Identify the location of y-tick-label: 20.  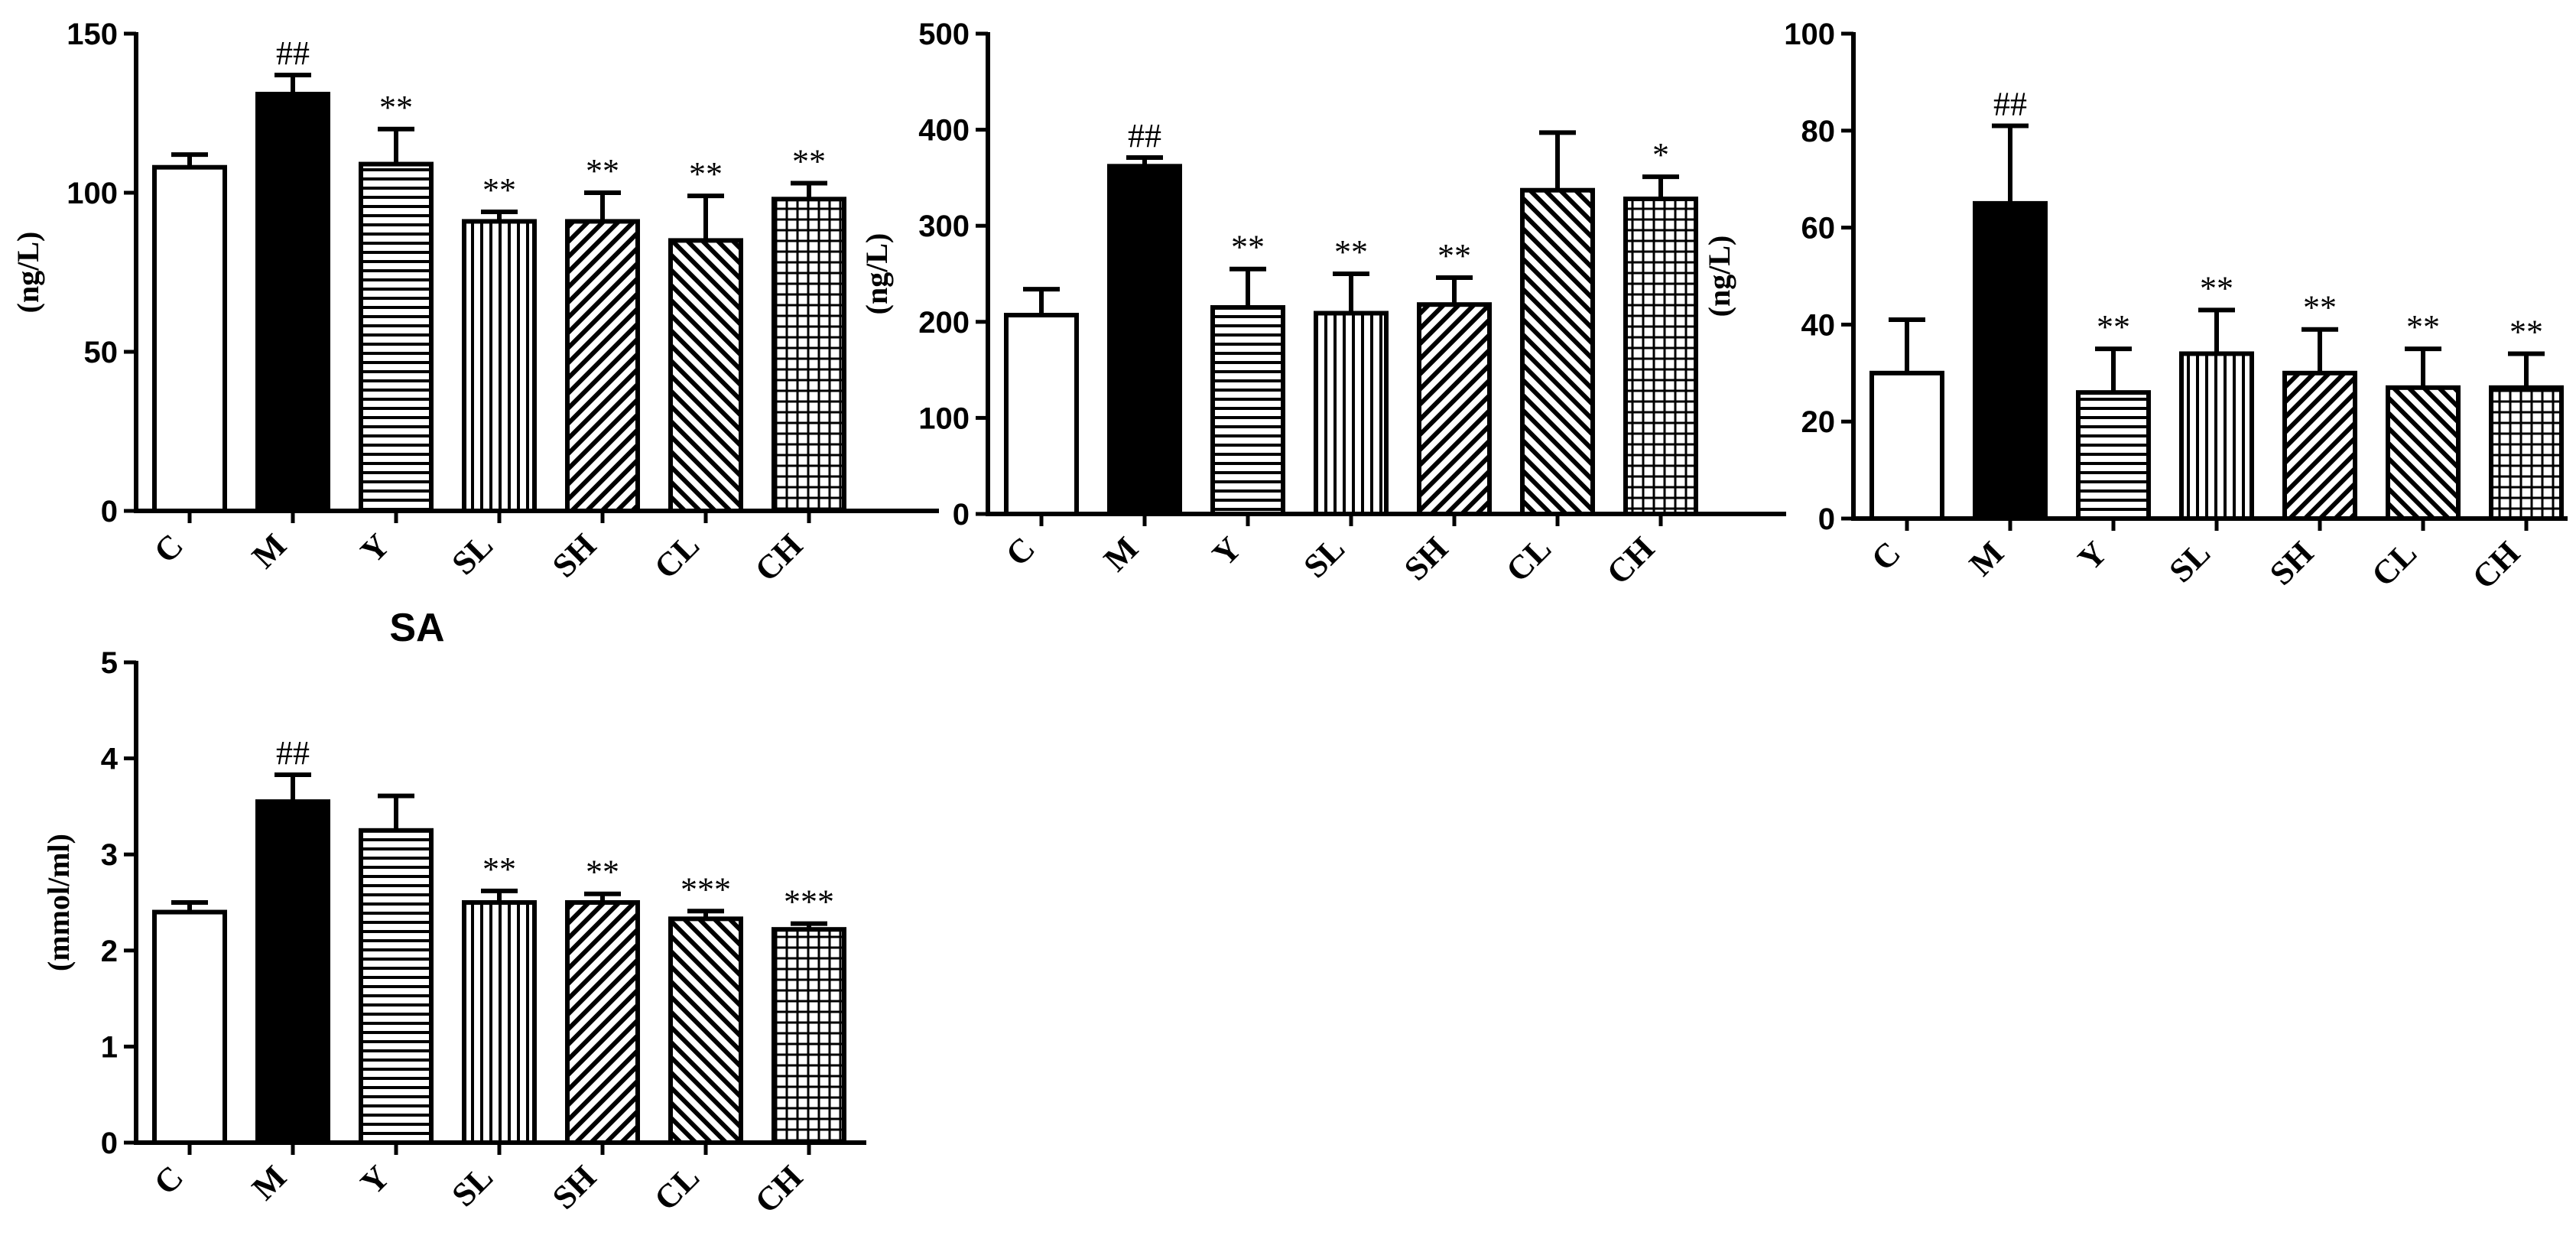
(1819, 422).